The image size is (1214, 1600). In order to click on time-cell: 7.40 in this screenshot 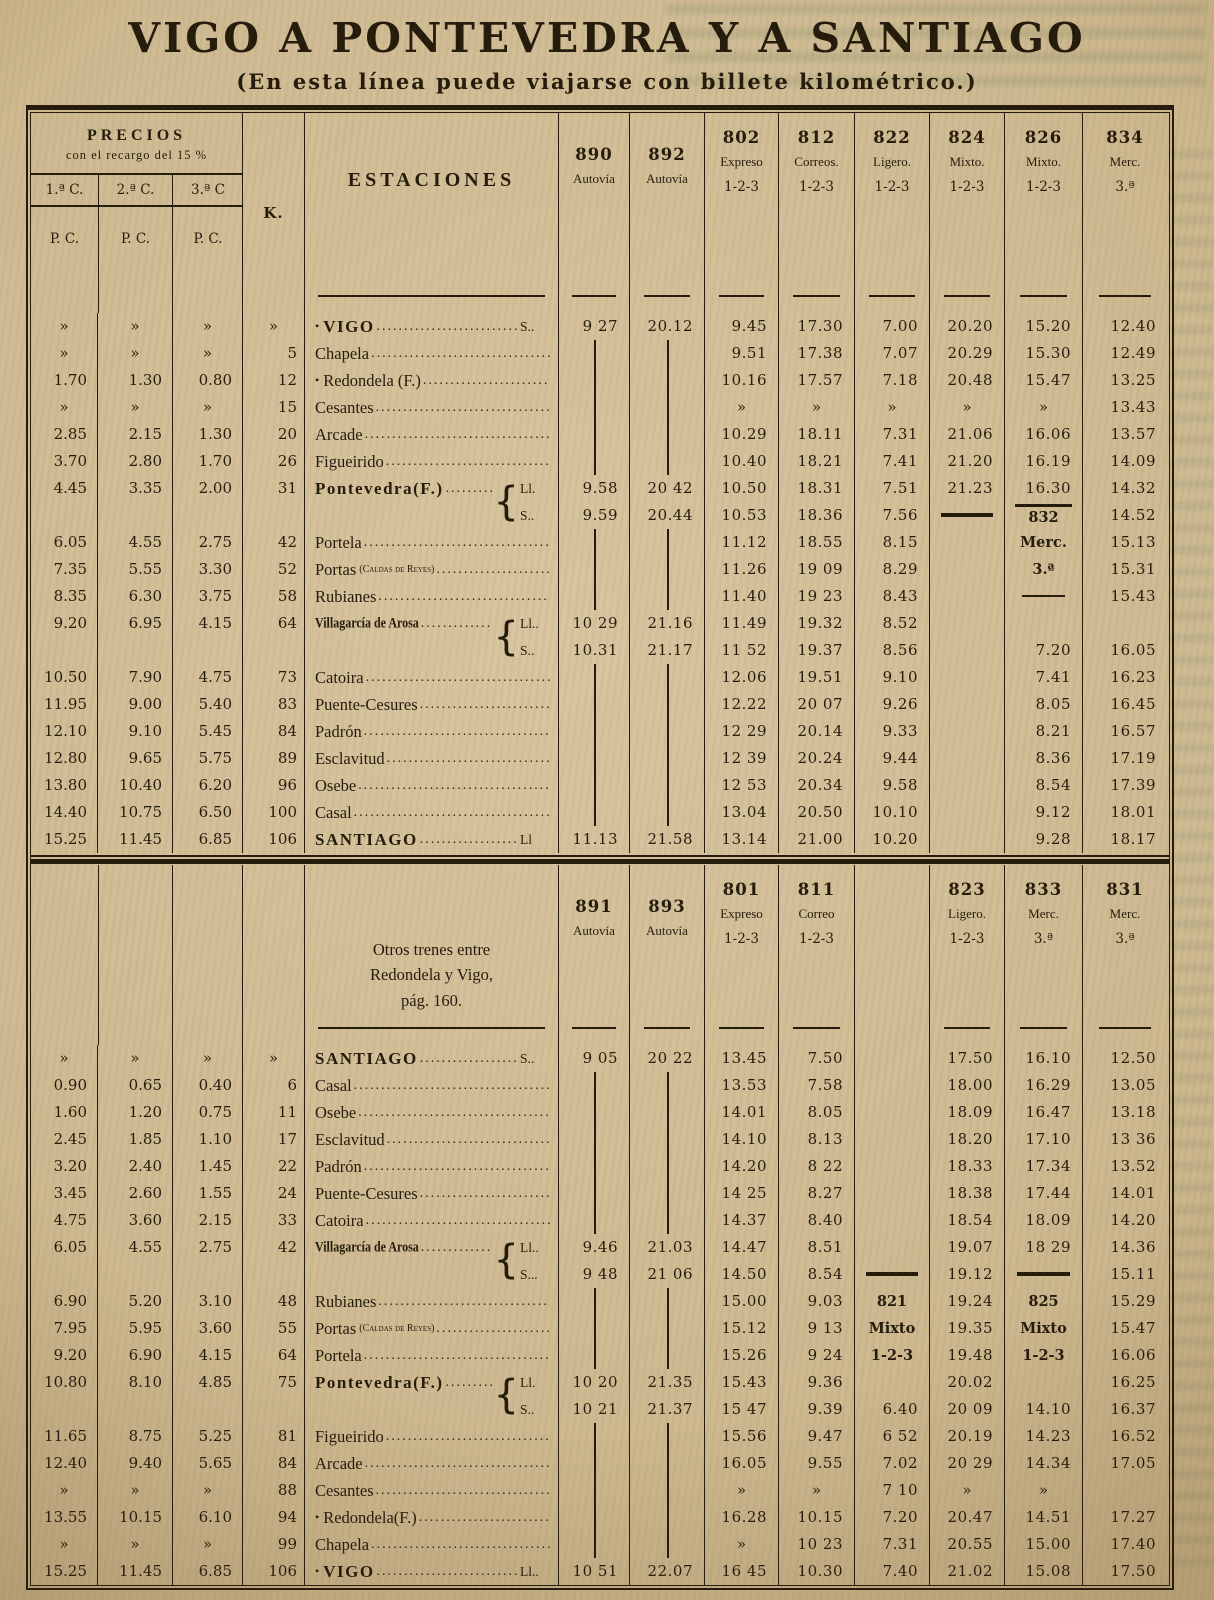, I will do `click(892, 1571)`.